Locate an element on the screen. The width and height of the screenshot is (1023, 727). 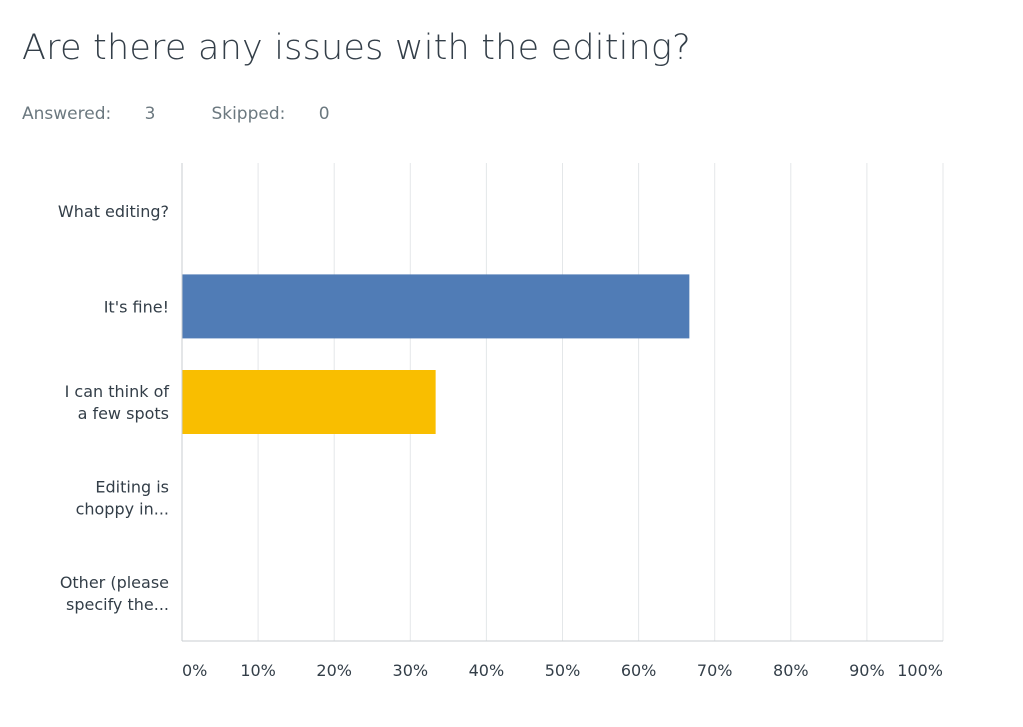
x-tick-label: 0% is located at coordinates (194, 670).